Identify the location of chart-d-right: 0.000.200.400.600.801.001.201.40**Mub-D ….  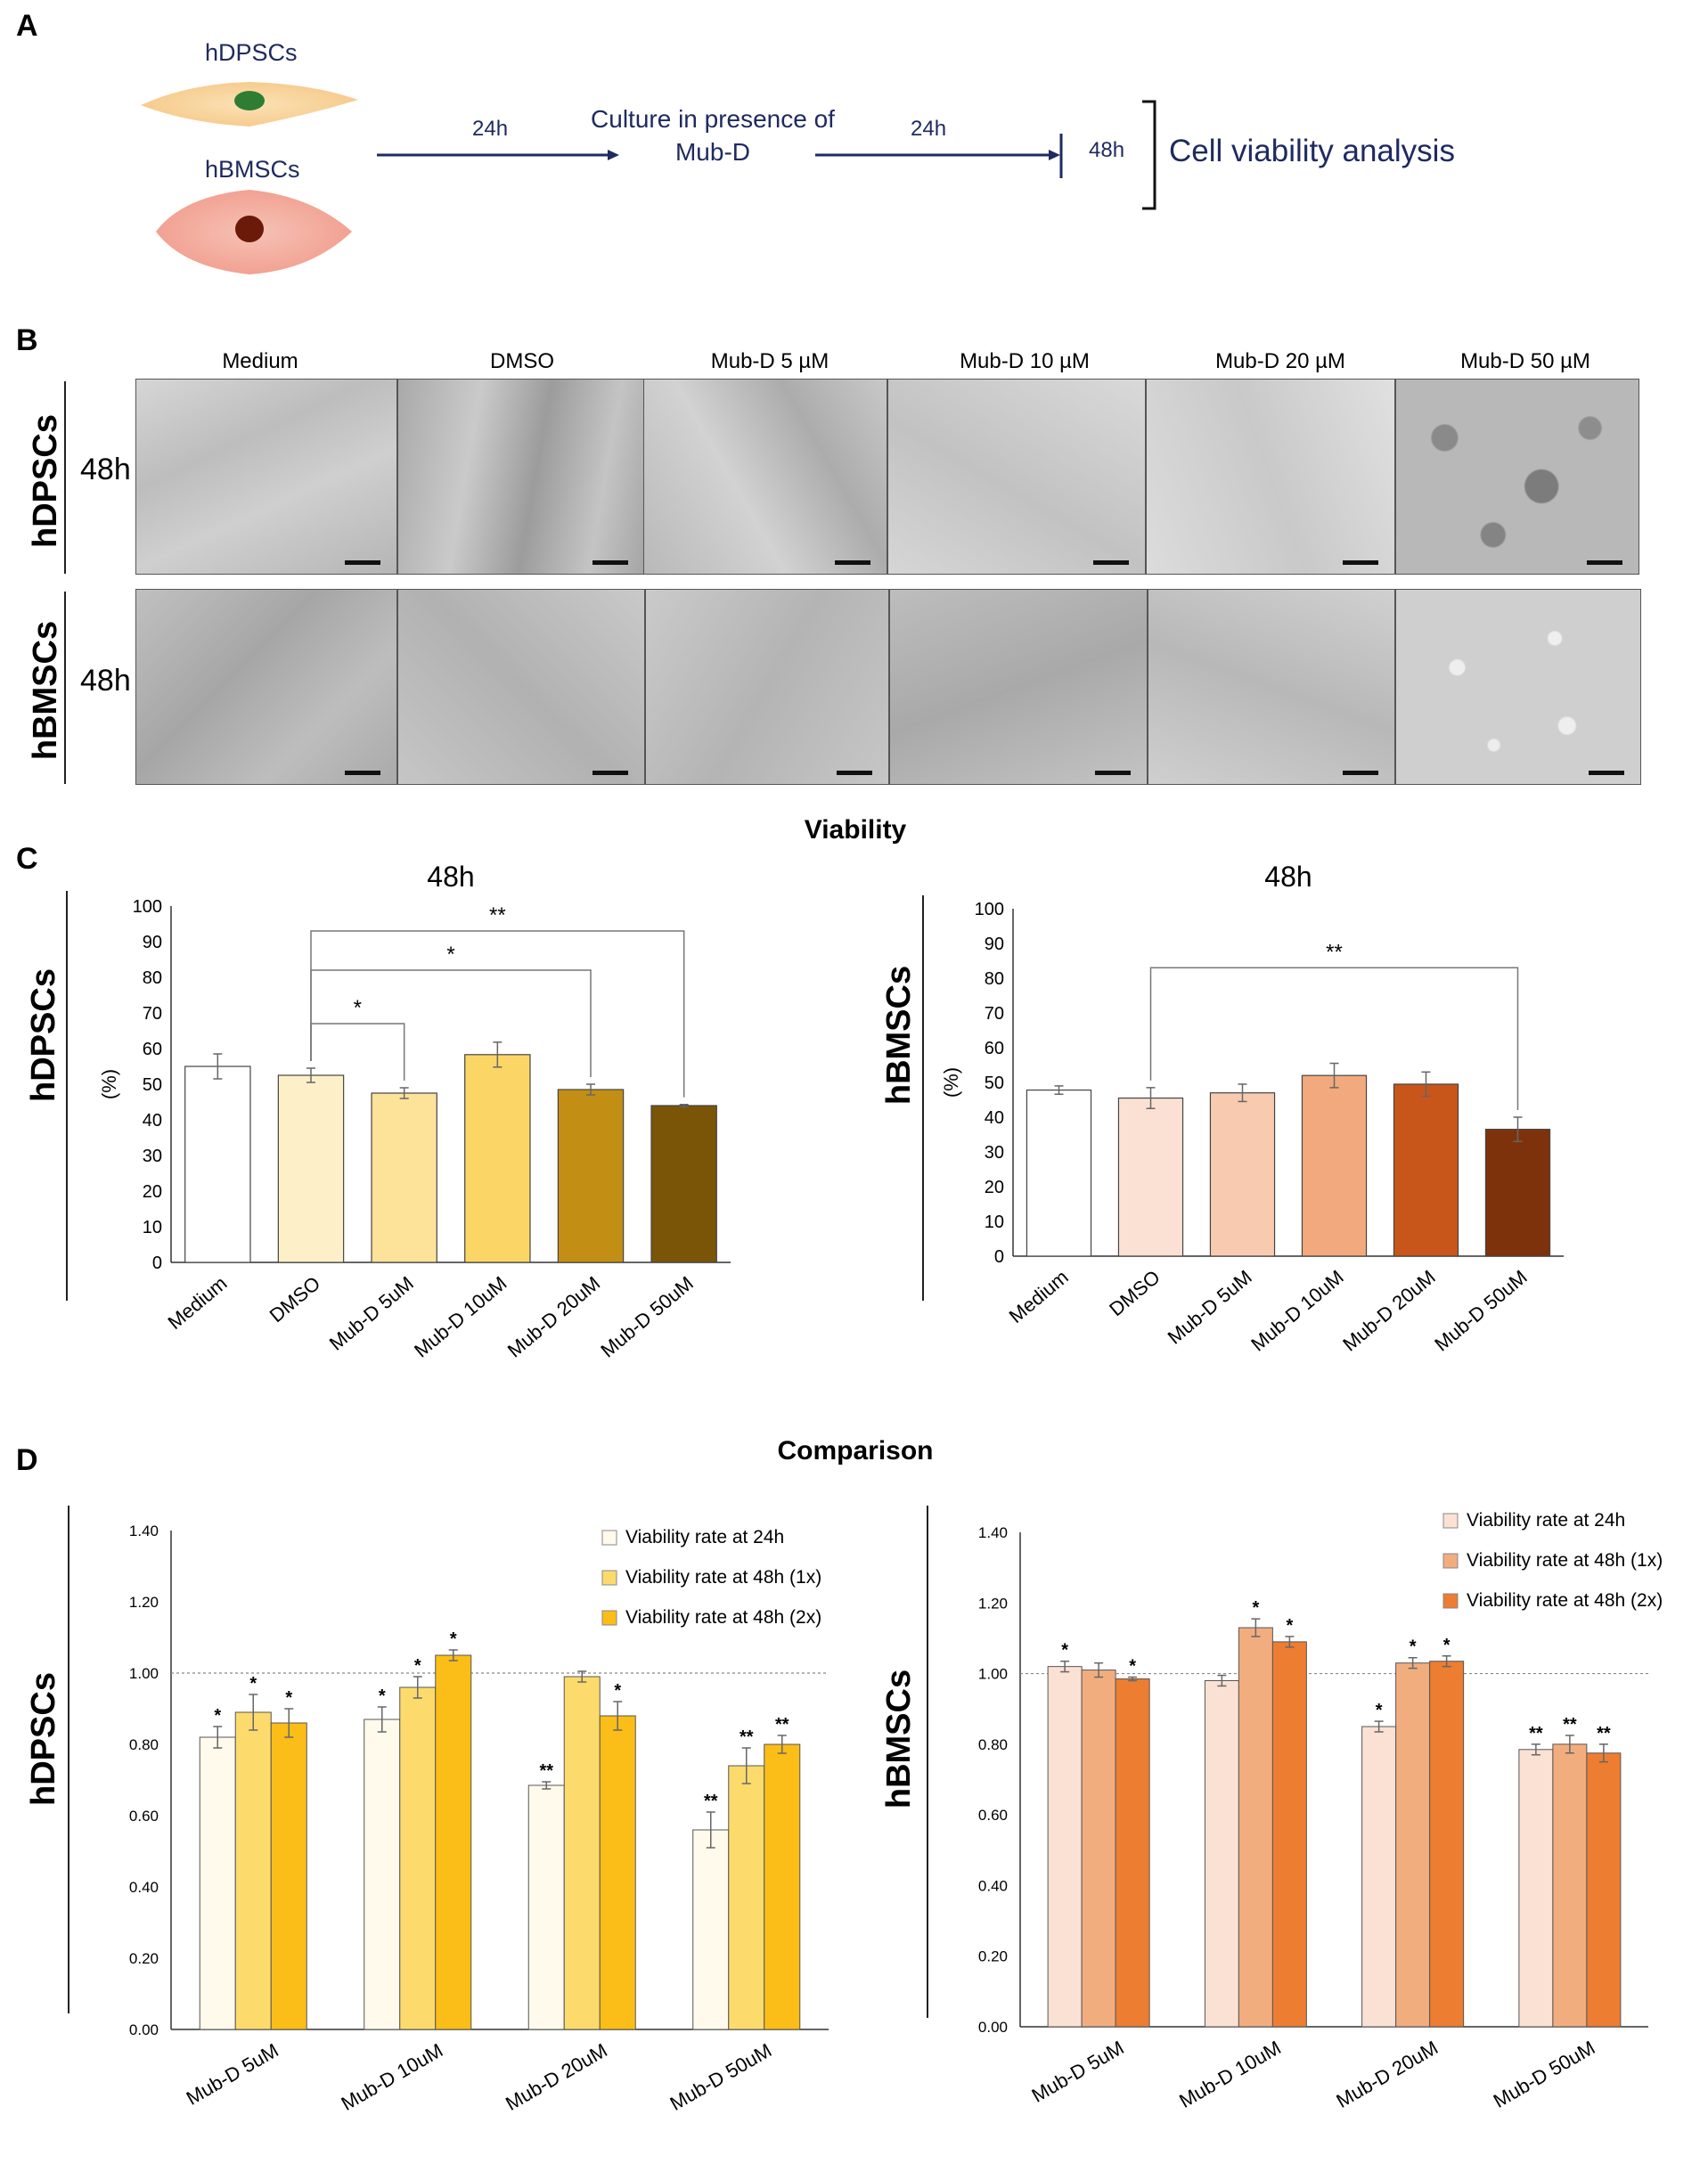
(1320, 1811).